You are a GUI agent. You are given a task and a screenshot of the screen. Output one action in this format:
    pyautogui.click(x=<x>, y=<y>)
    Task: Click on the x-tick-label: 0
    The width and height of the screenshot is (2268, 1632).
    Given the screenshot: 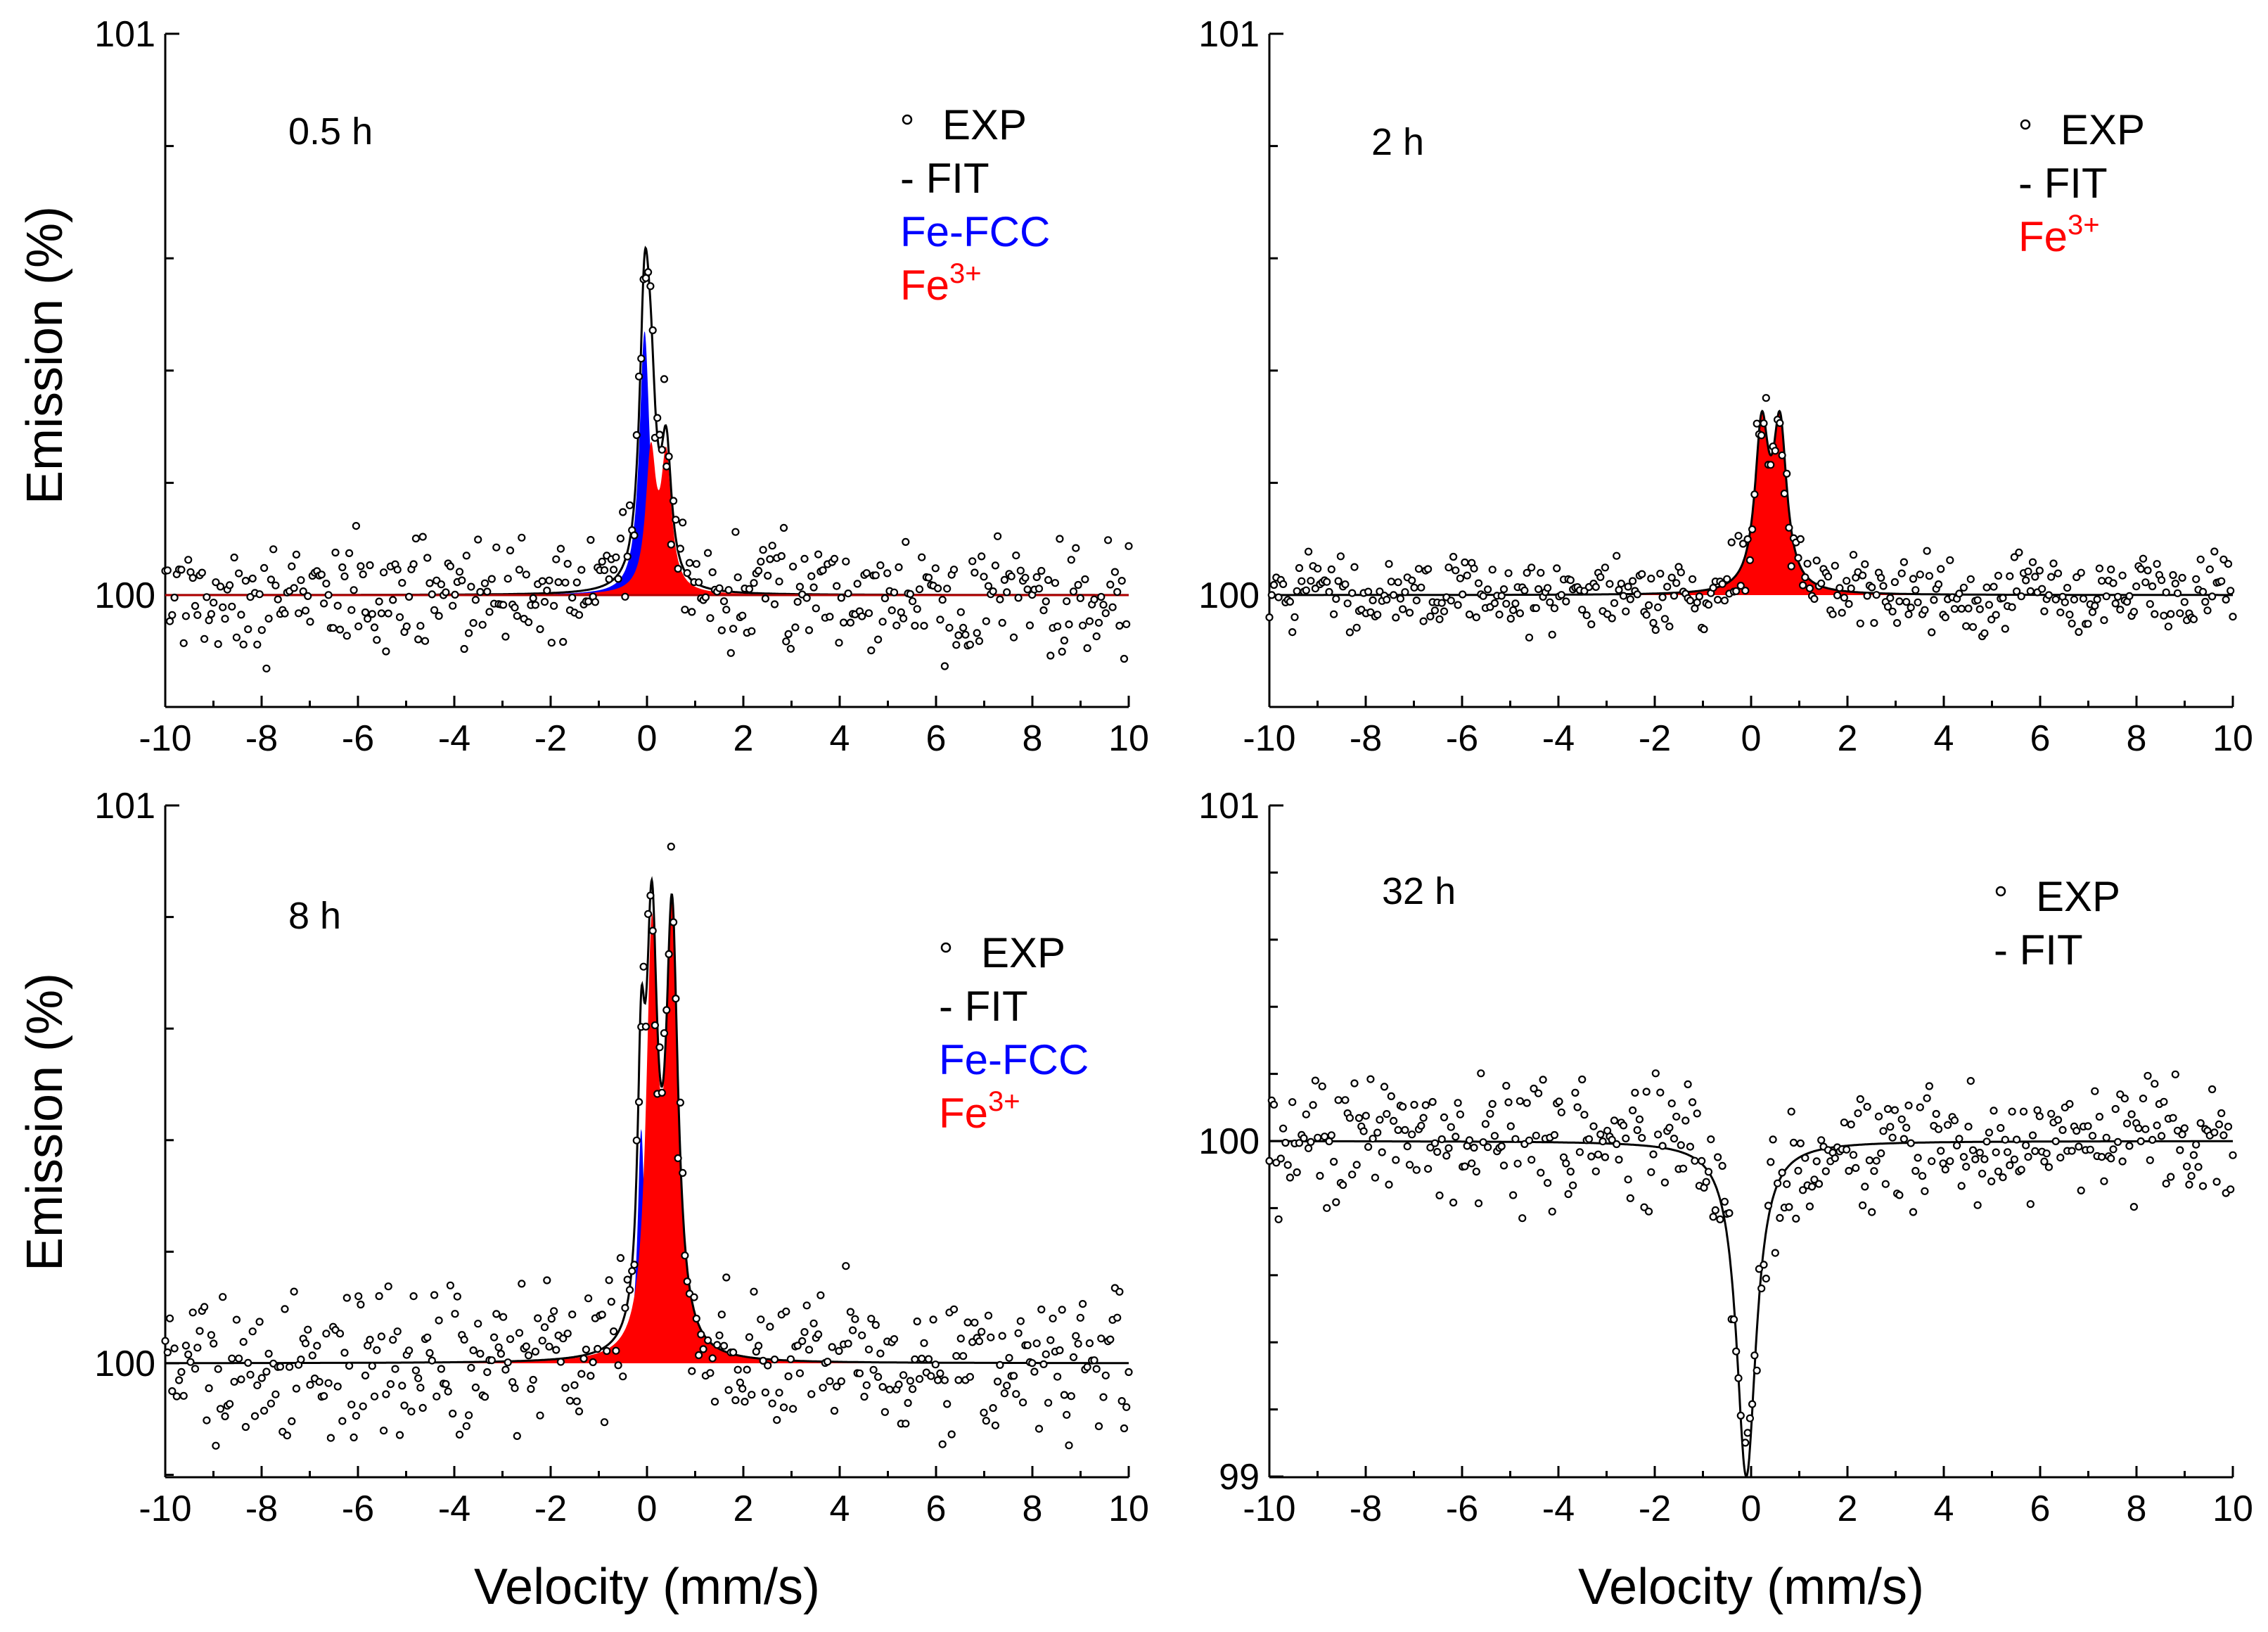 What is the action you would take?
    pyautogui.click(x=1751, y=738)
    